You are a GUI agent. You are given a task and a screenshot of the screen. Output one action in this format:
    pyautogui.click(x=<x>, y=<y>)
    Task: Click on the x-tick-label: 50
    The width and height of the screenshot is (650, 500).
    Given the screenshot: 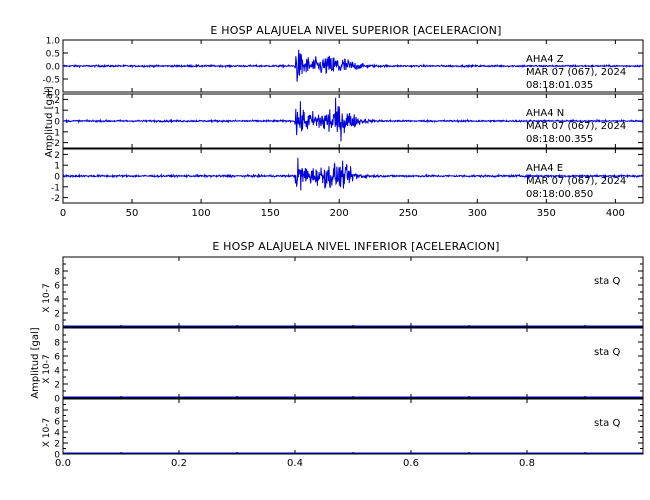 What is the action you would take?
    pyautogui.click(x=132, y=213)
    